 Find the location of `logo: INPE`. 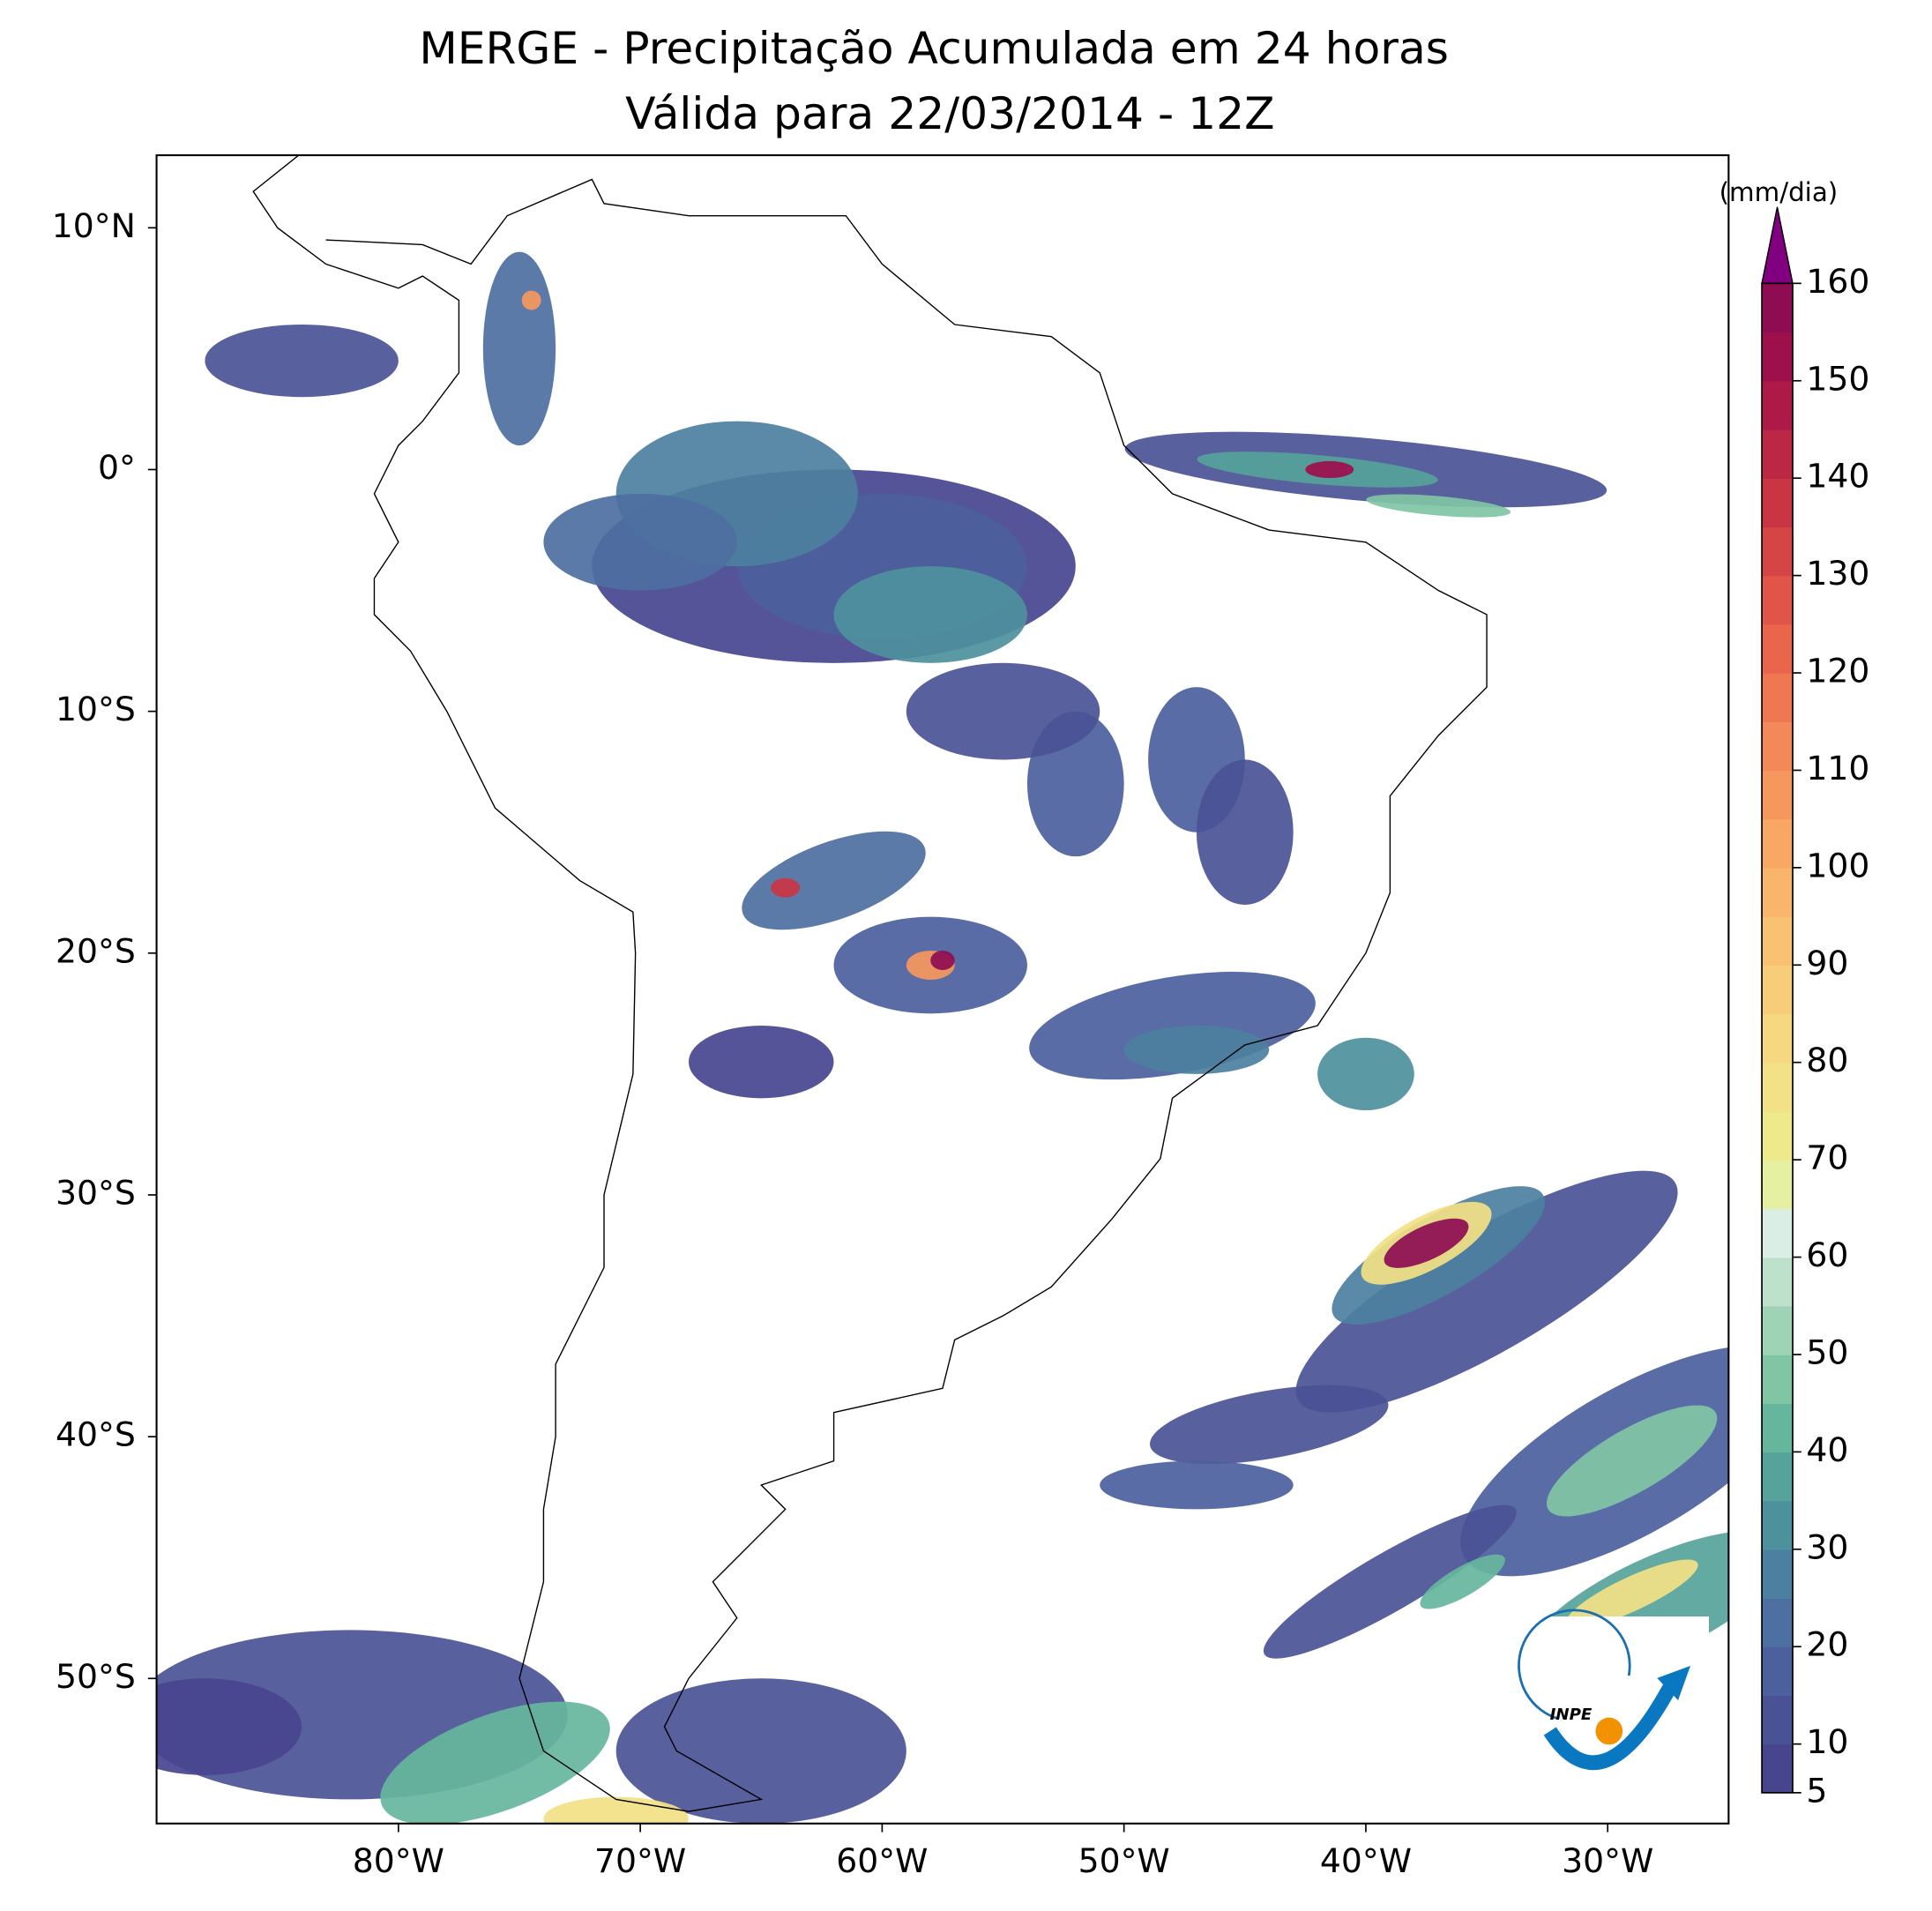

logo: INPE is located at coordinates (1613, 1705).